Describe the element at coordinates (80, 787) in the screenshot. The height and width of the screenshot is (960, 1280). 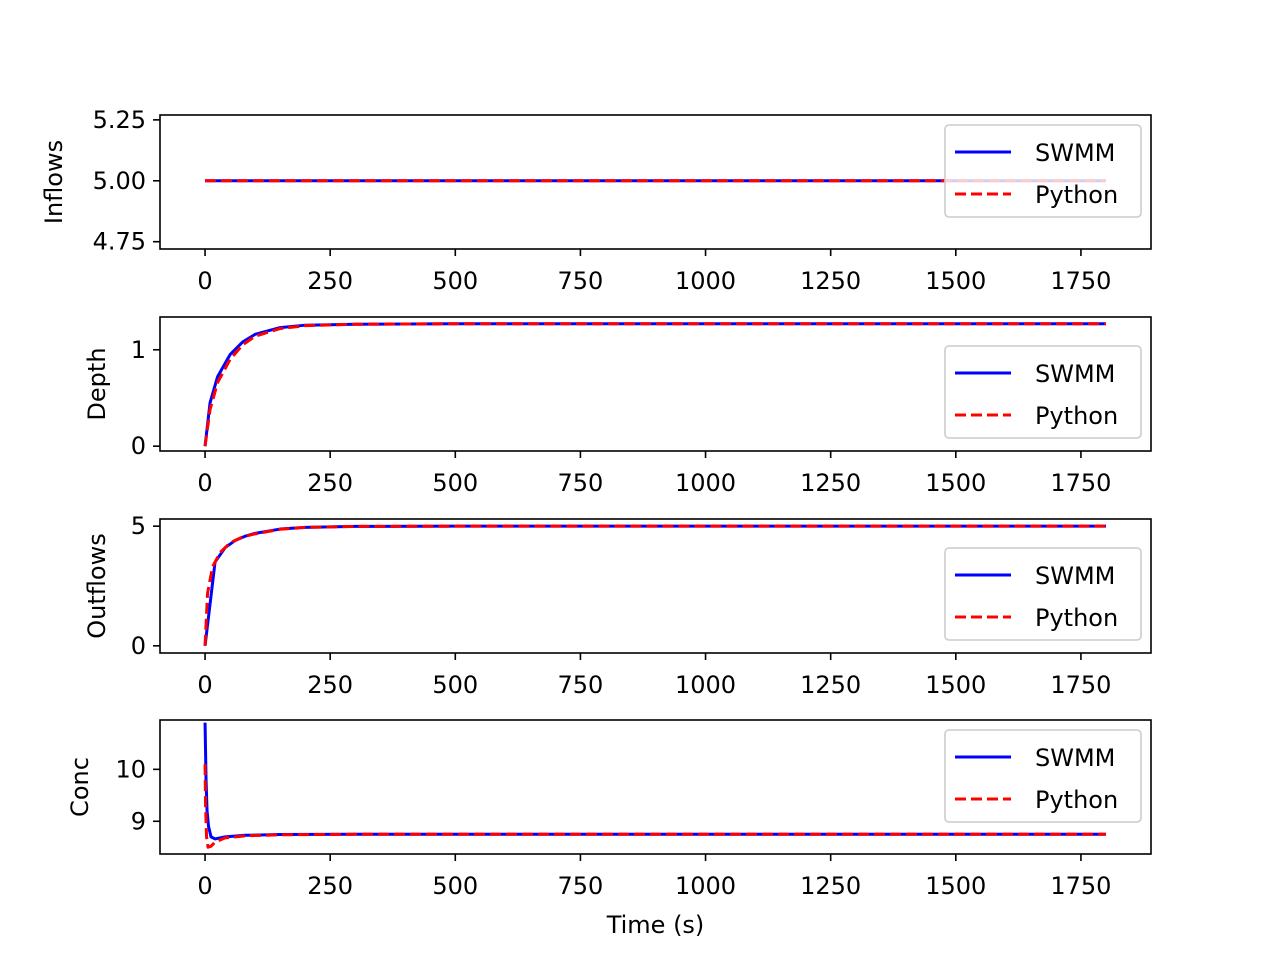
I see `y-axis-label: Conc` at that location.